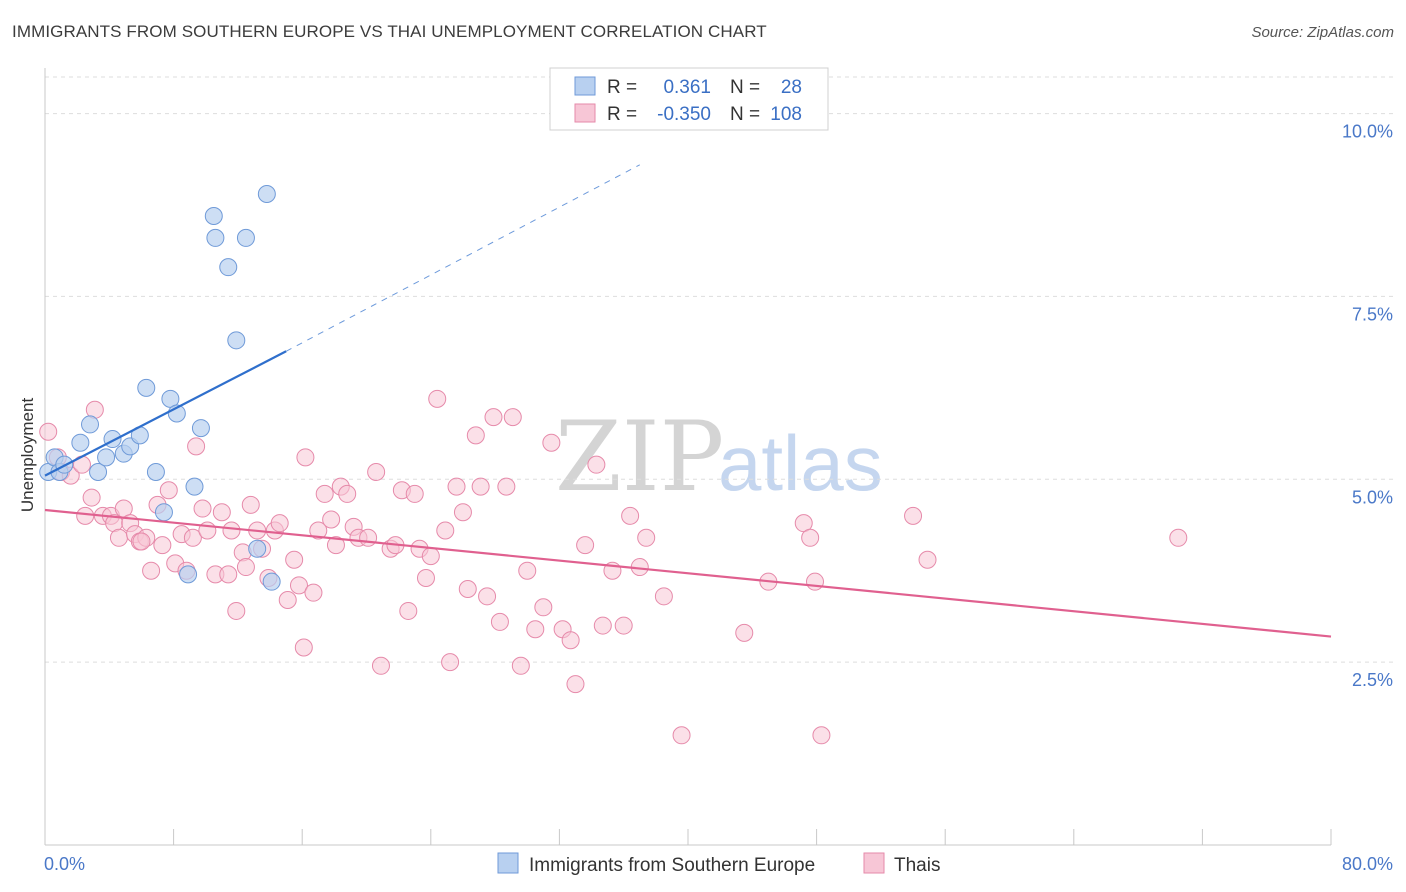 Image resolution: width=1406 pixels, height=892 pixels. Describe the element at coordinates (786, 114) in the screenshot. I see `legend-n-value-2: 108` at that location.